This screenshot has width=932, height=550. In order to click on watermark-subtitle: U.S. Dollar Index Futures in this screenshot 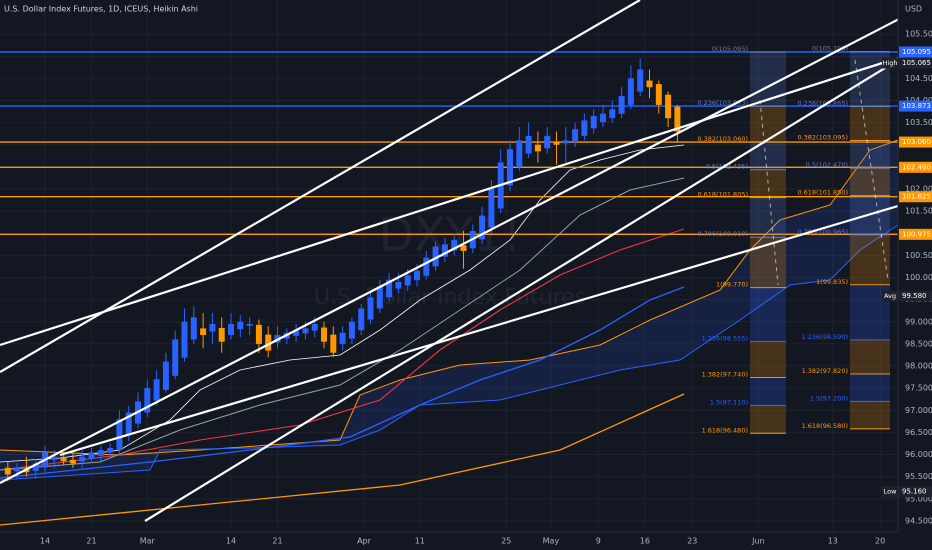, I will do `click(450, 297)`.